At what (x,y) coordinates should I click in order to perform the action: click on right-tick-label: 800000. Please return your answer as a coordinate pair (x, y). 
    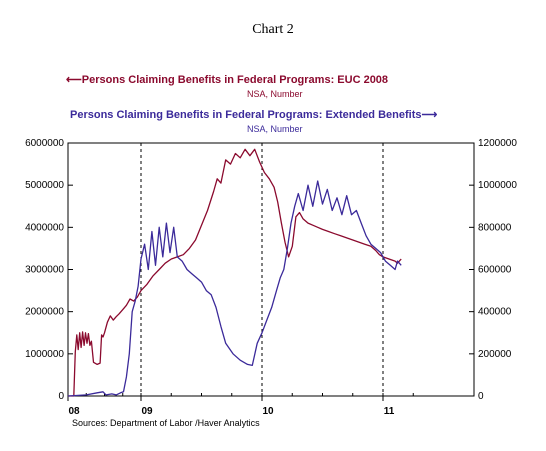
    Looking at the image, I should click on (495, 227).